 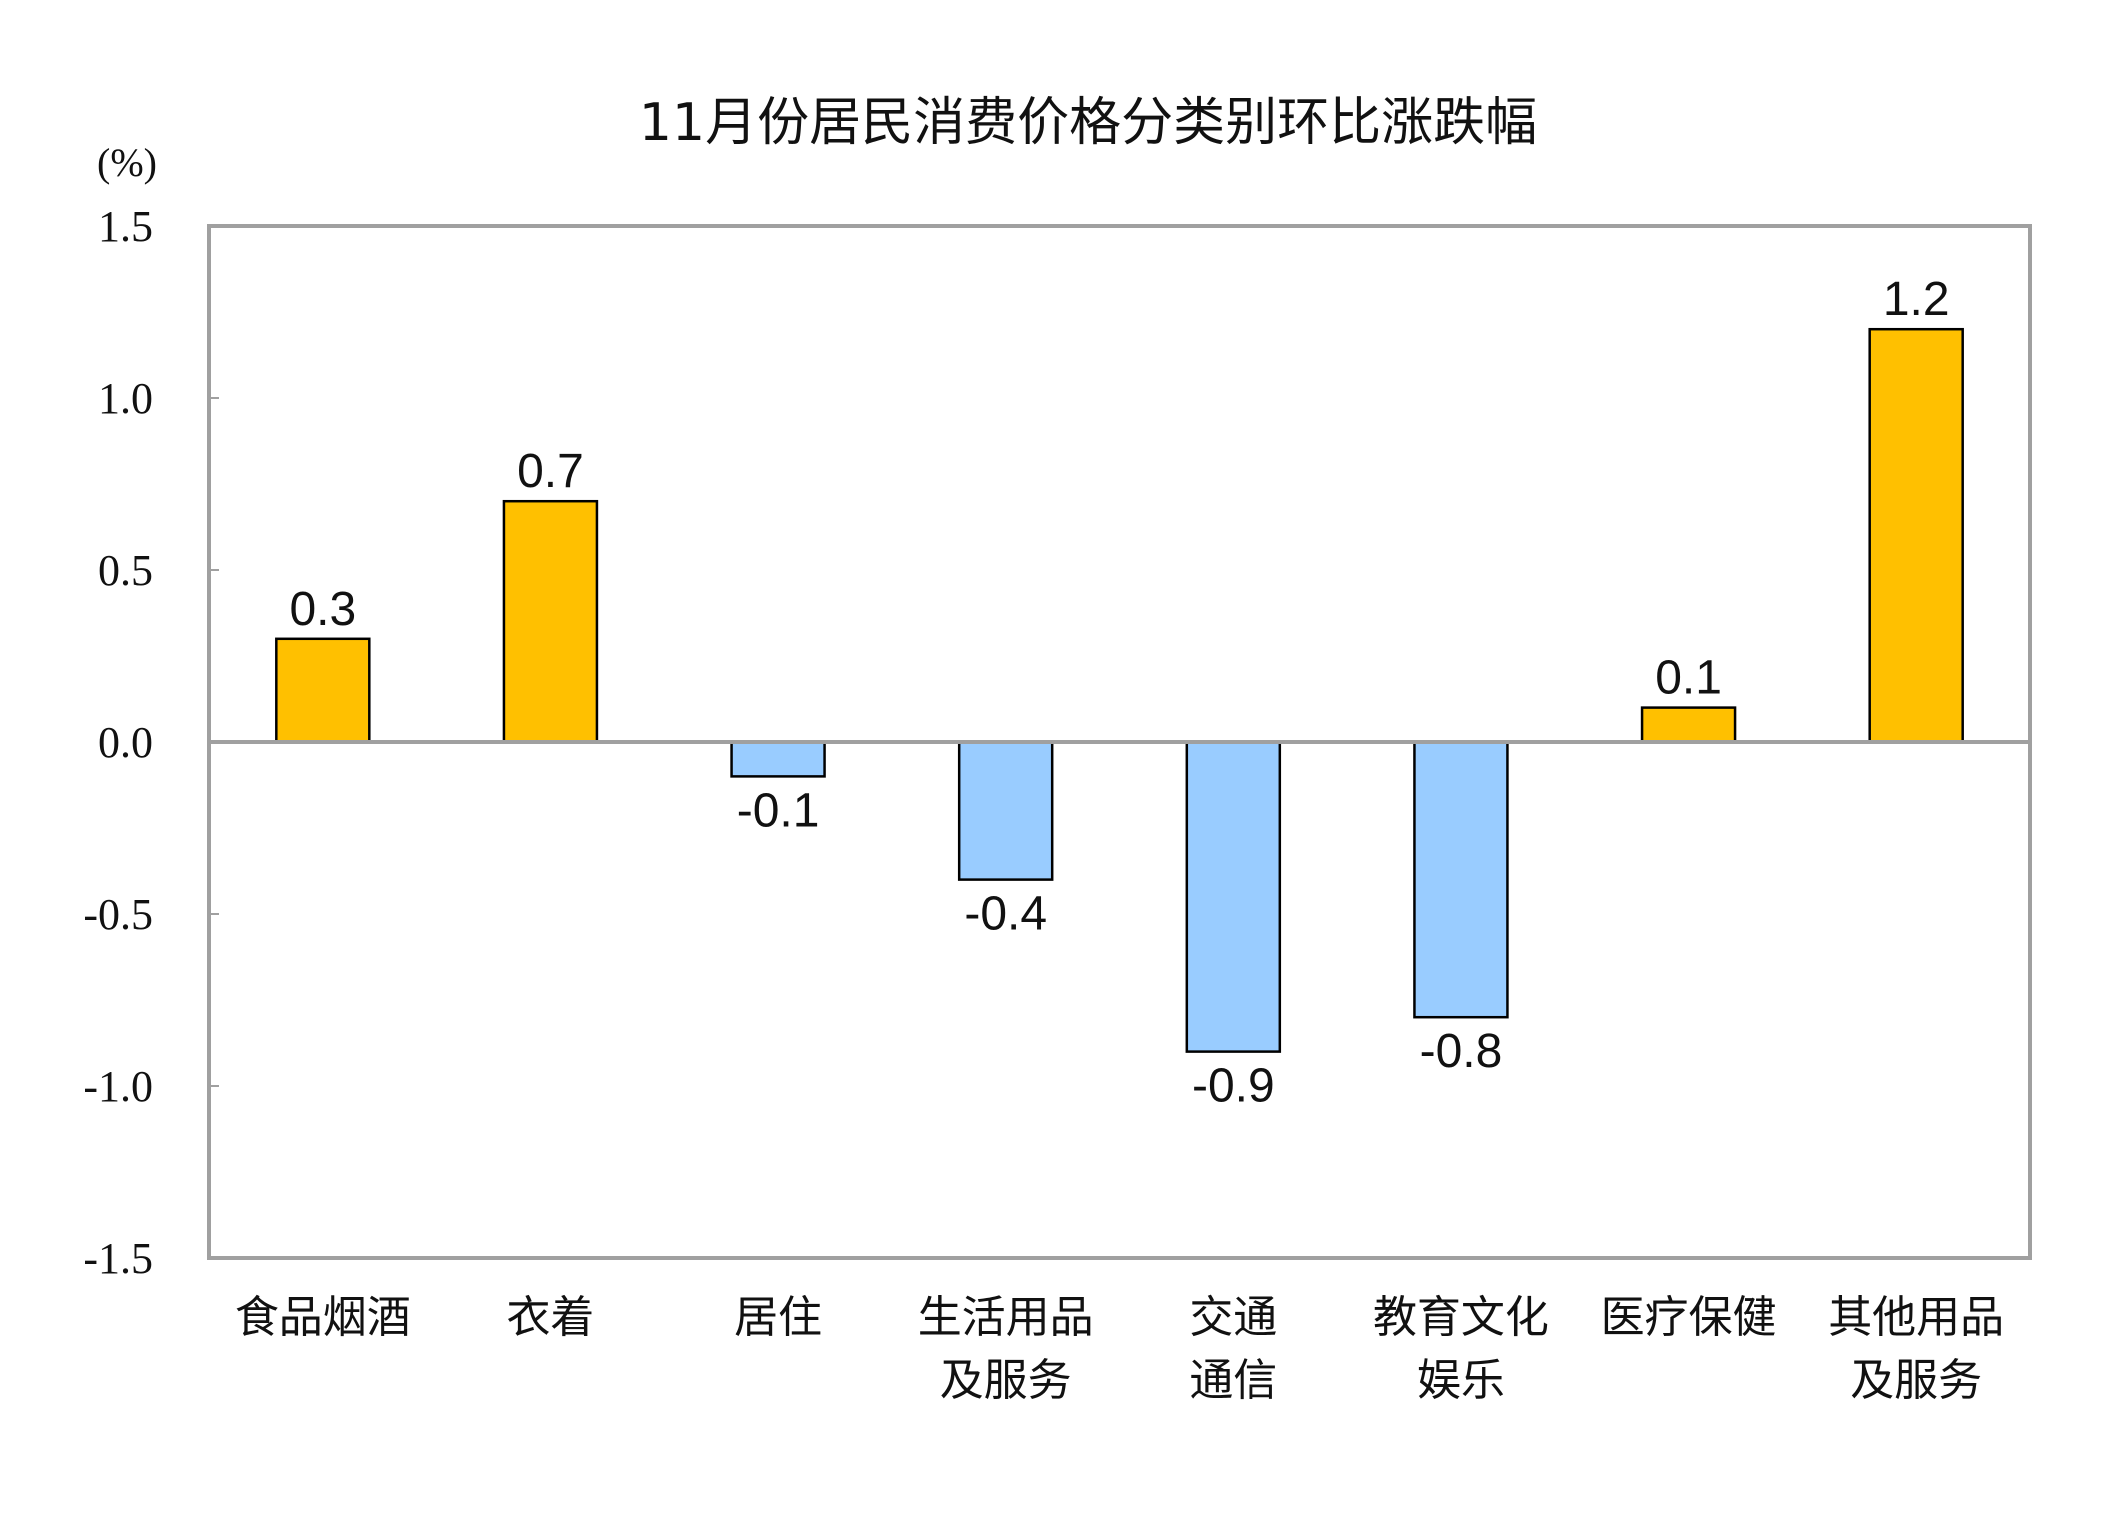 What do you see at coordinates (125, 742) in the screenshot?
I see `y-tick-label: 0.0` at bounding box center [125, 742].